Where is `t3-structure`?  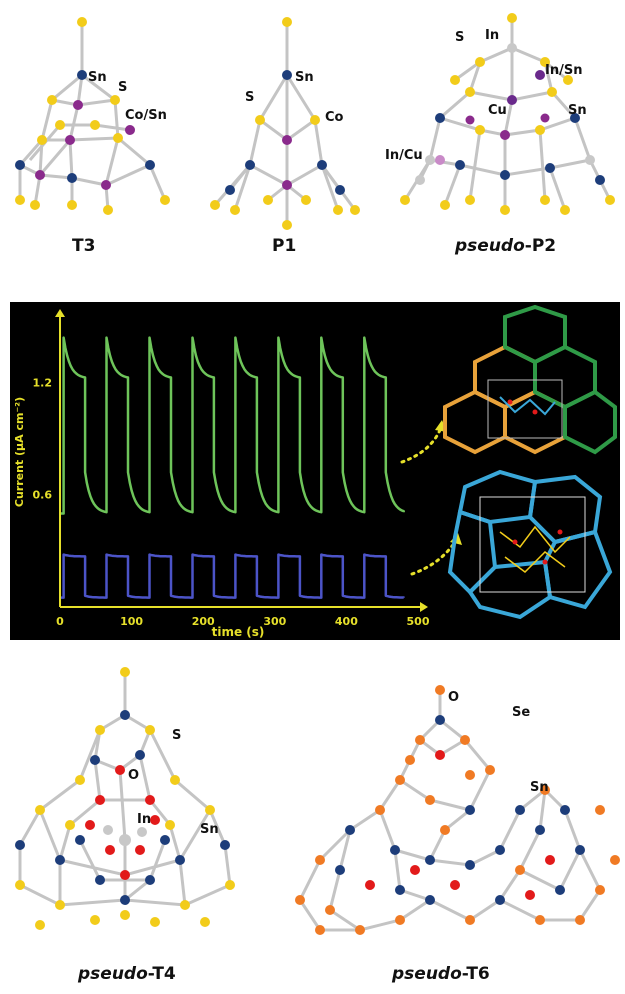 t3-structure is located at coordinates (92, 116).